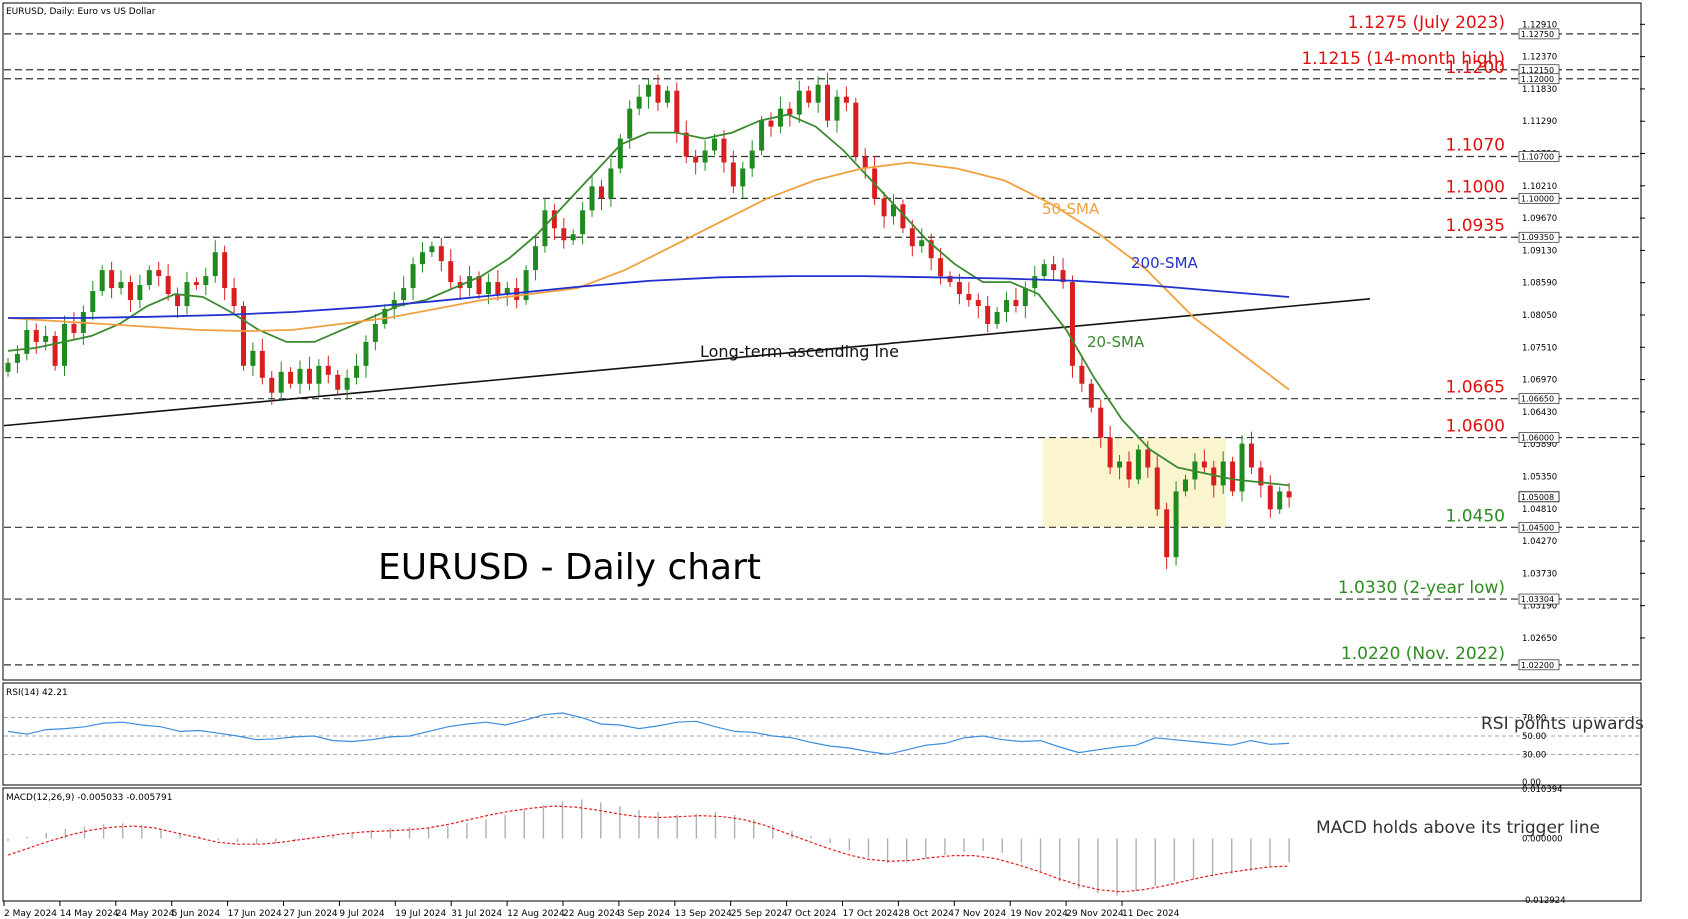  What do you see at coordinates (1539, 445) in the screenshot?
I see `price-tick-label: 1.05890` at bounding box center [1539, 445].